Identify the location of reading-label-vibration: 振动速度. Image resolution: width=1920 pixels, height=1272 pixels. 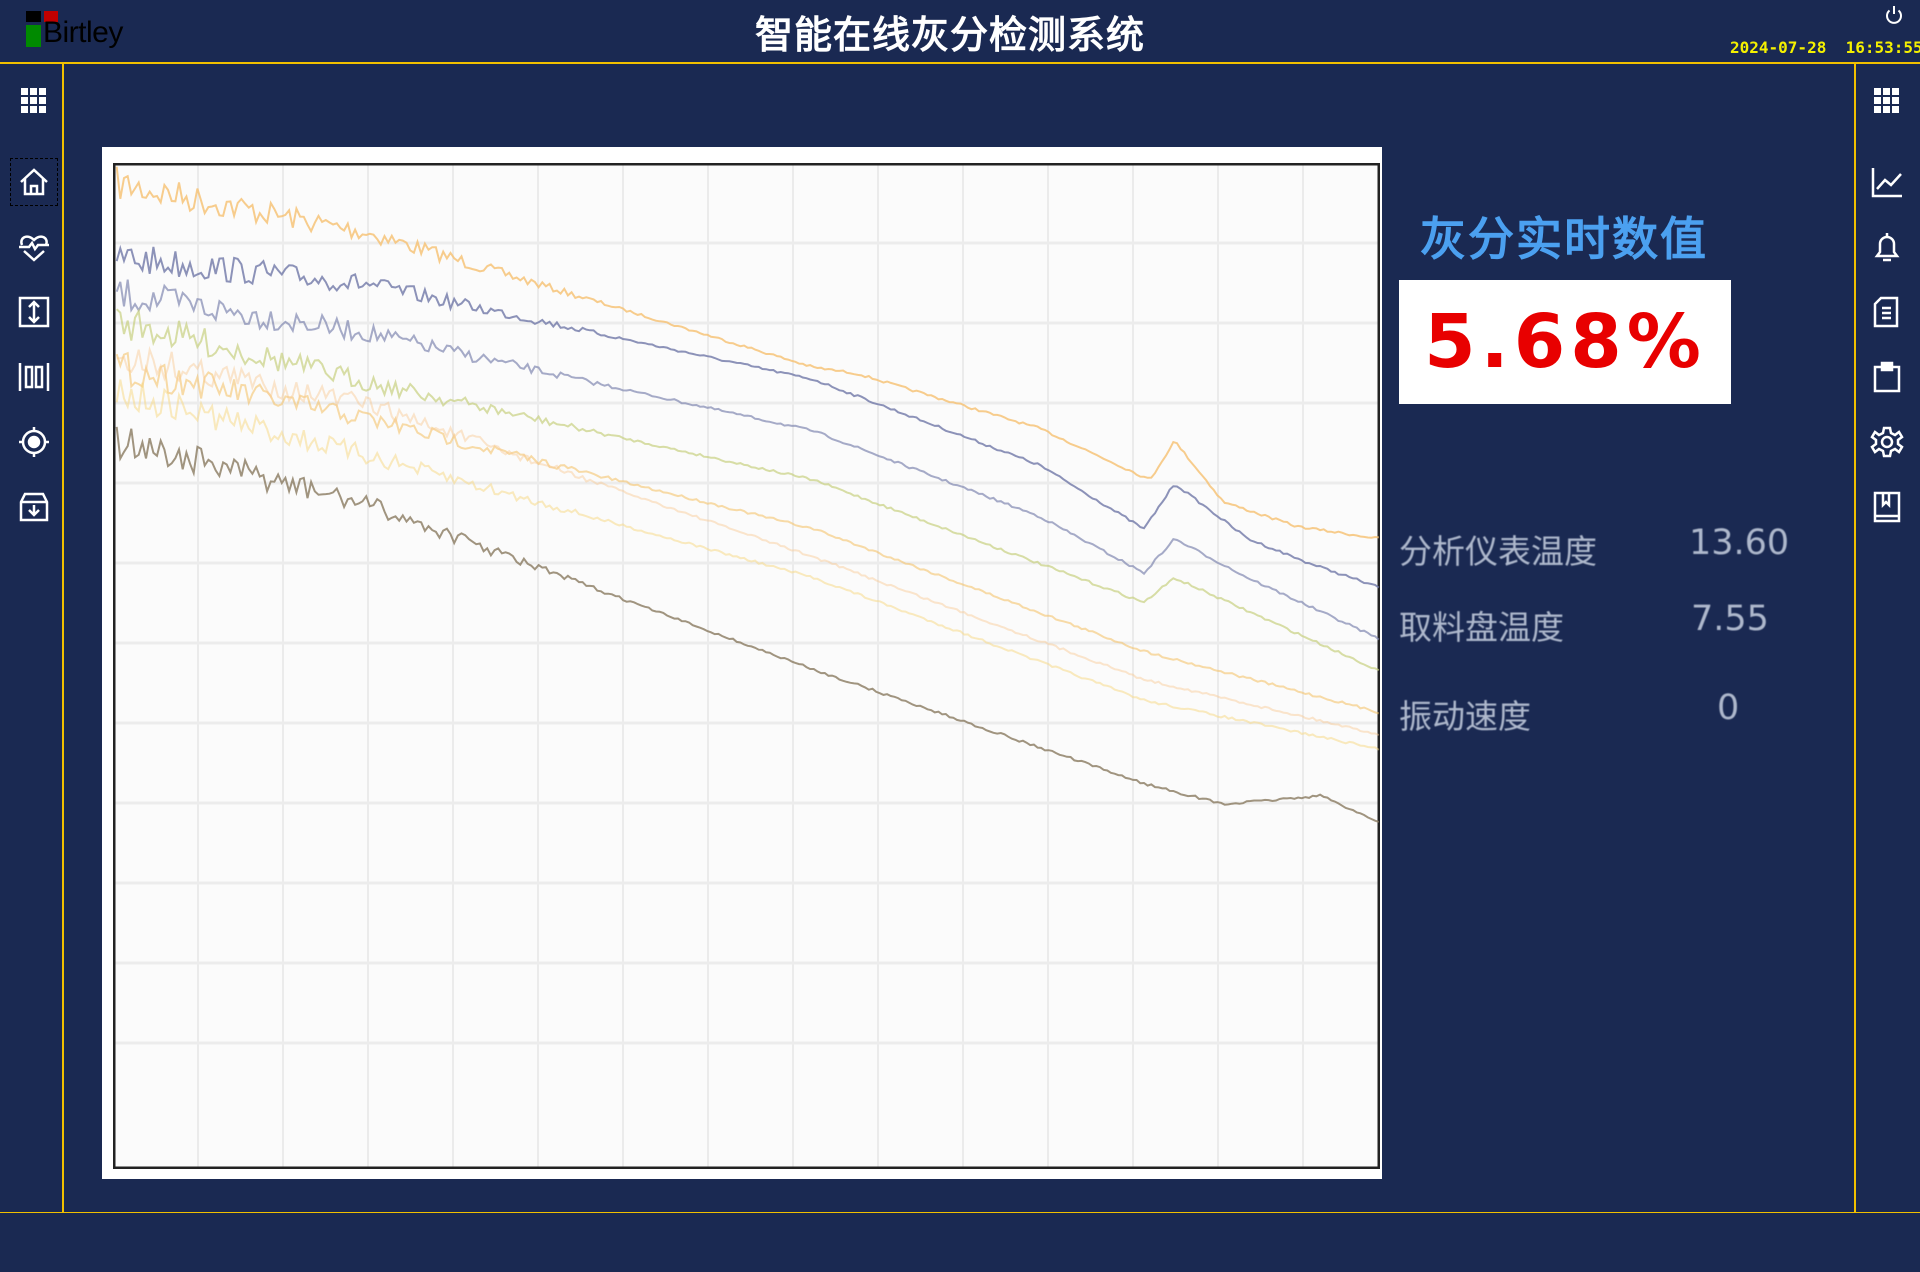
(1465, 716).